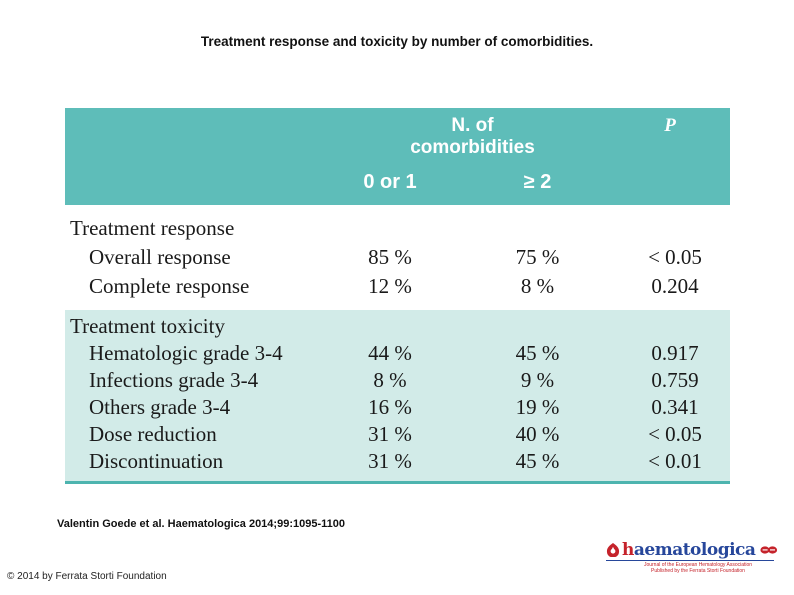 The width and height of the screenshot is (794, 595). Describe the element at coordinates (675, 407) in the screenshot. I see `value-p: 0.341` at that location.